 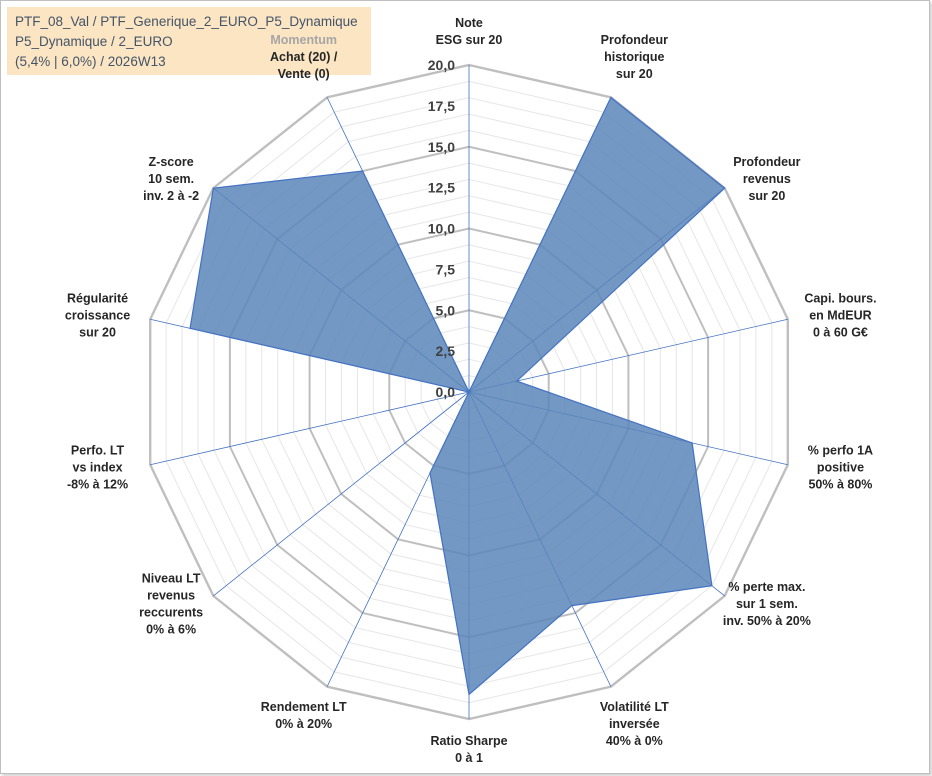 What do you see at coordinates (97, 484) in the screenshot?
I see `axis-label-line: -8% à 12%` at bounding box center [97, 484].